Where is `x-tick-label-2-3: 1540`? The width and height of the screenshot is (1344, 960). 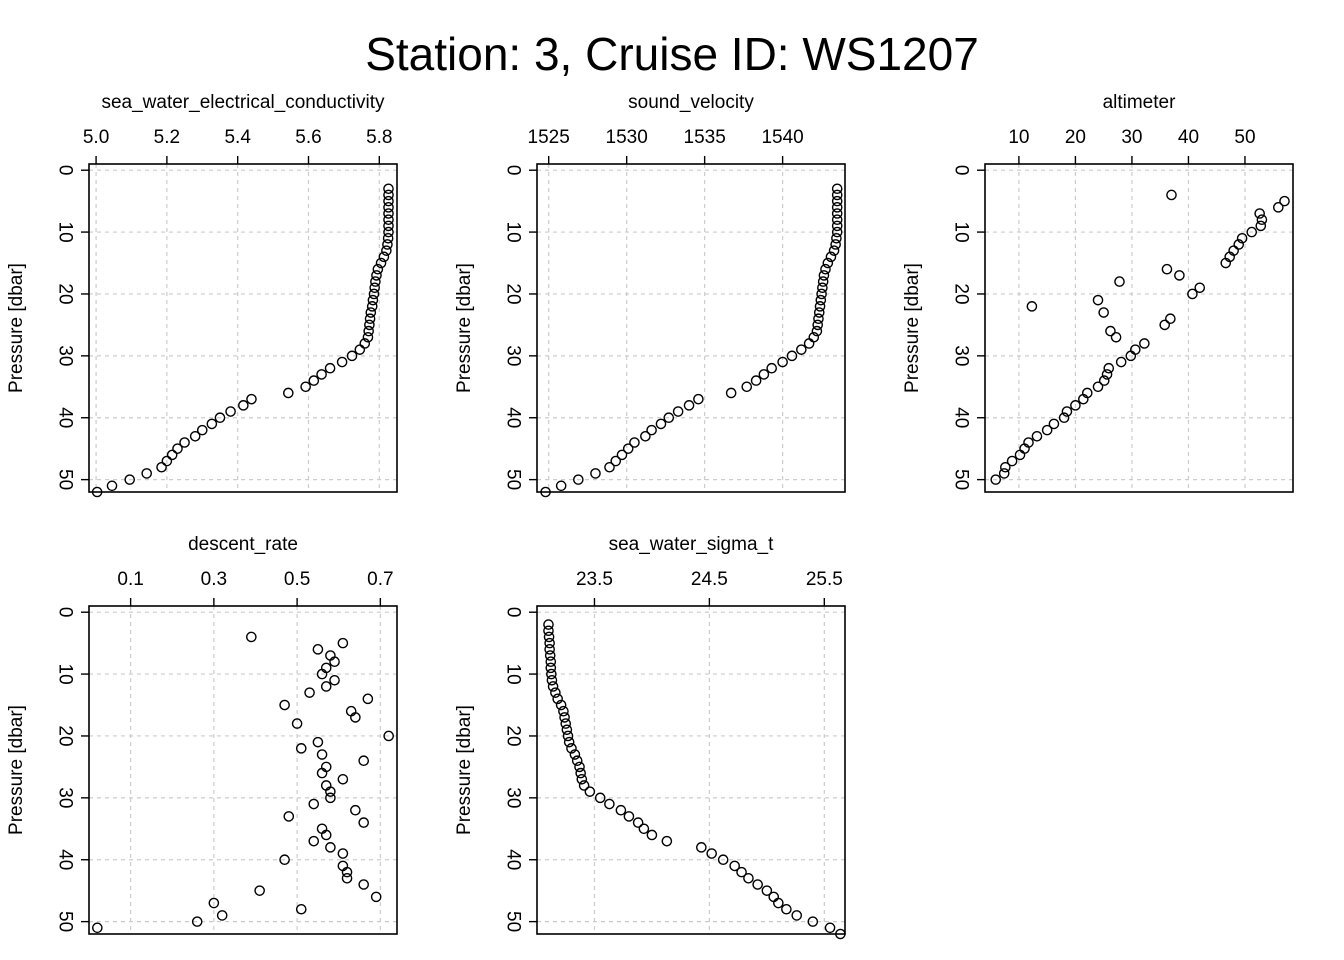 x-tick-label-2-3: 1540 is located at coordinates (782, 137).